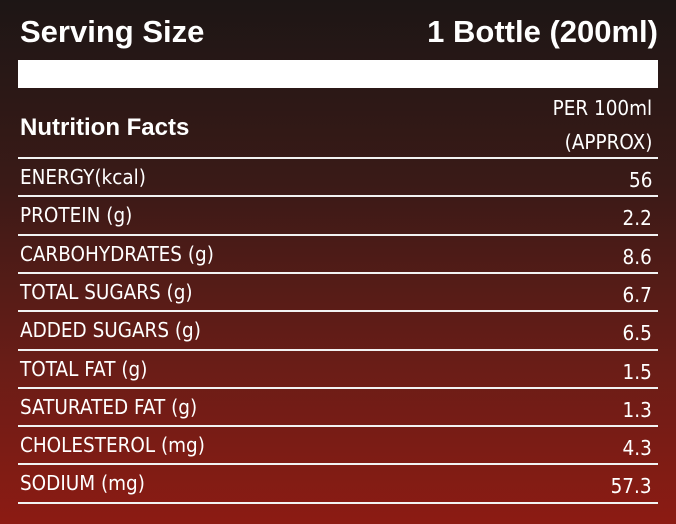 Image resolution: width=676 pixels, height=524 pixels. I want to click on nutrient-name: CARBOHYDRATES (g), so click(117, 253).